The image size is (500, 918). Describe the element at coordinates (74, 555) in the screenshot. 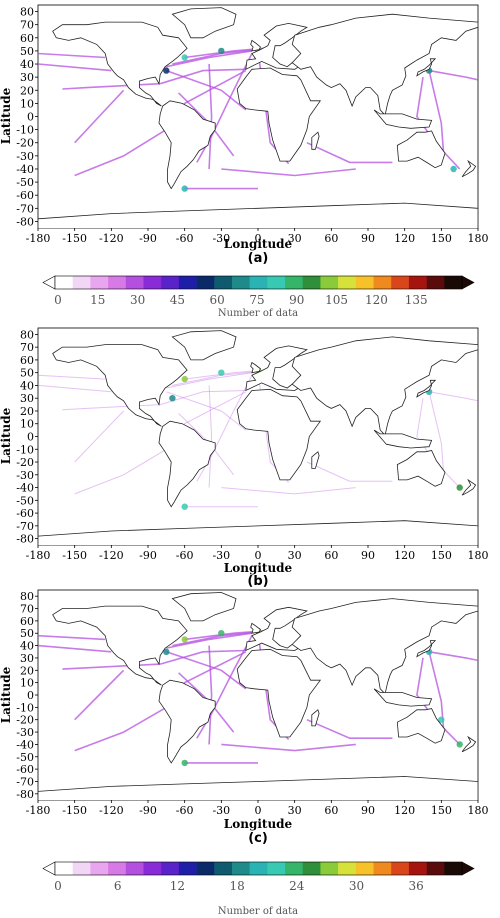

I see `x-tick-label: -150` at that location.